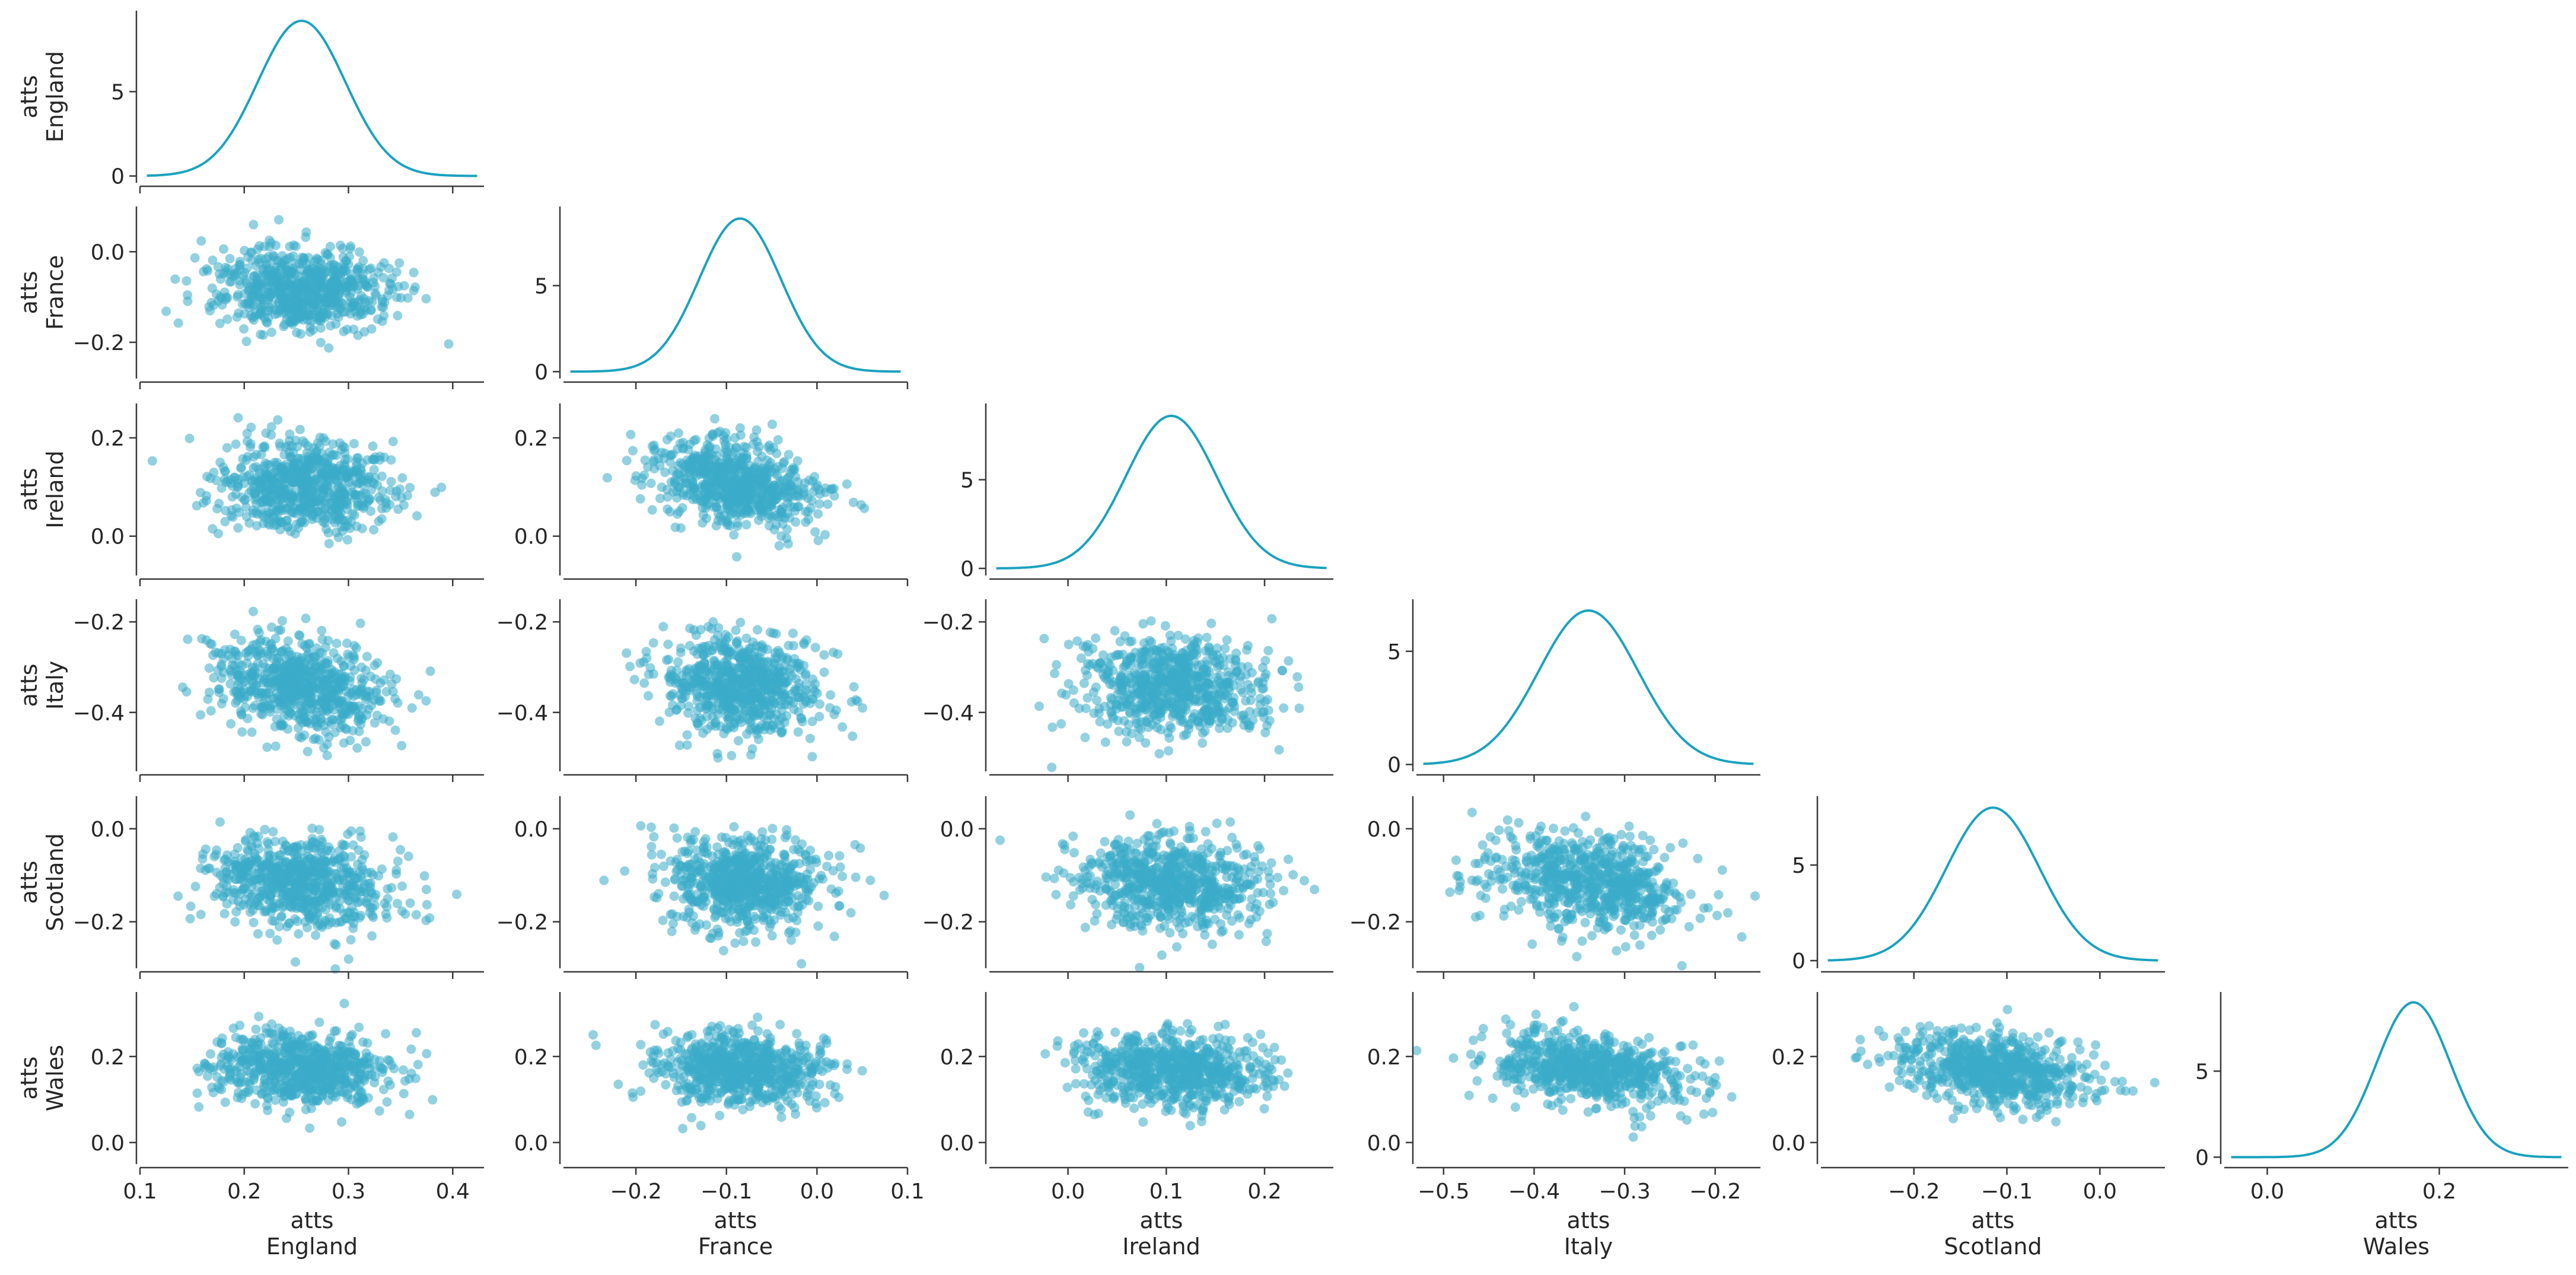 This screenshot has height=1275, width=2576. Describe the element at coordinates (1394, 652) in the screenshot. I see `y-tick-label: 5` at that location.